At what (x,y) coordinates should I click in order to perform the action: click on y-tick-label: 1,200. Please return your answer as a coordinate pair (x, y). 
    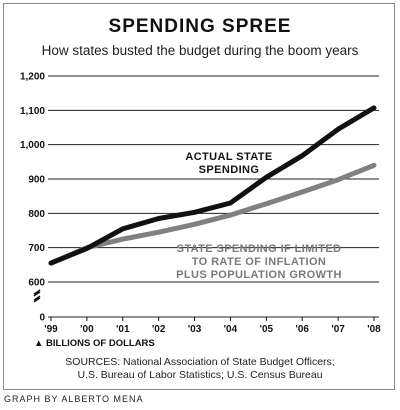
    Looking at the image, I should click on (32, 77).